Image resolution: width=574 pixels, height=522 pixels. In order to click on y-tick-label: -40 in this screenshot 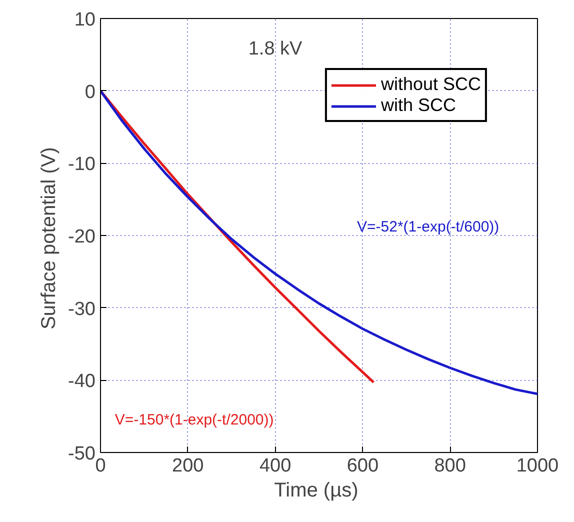, I will do `click(82, 381)`.